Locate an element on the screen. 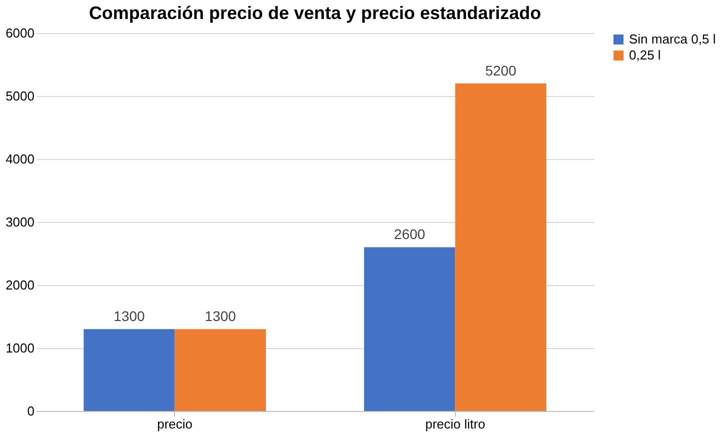 This screenshot has width=721, height=436. y-tick-label: 3000 is located at coordinates (20, 222).